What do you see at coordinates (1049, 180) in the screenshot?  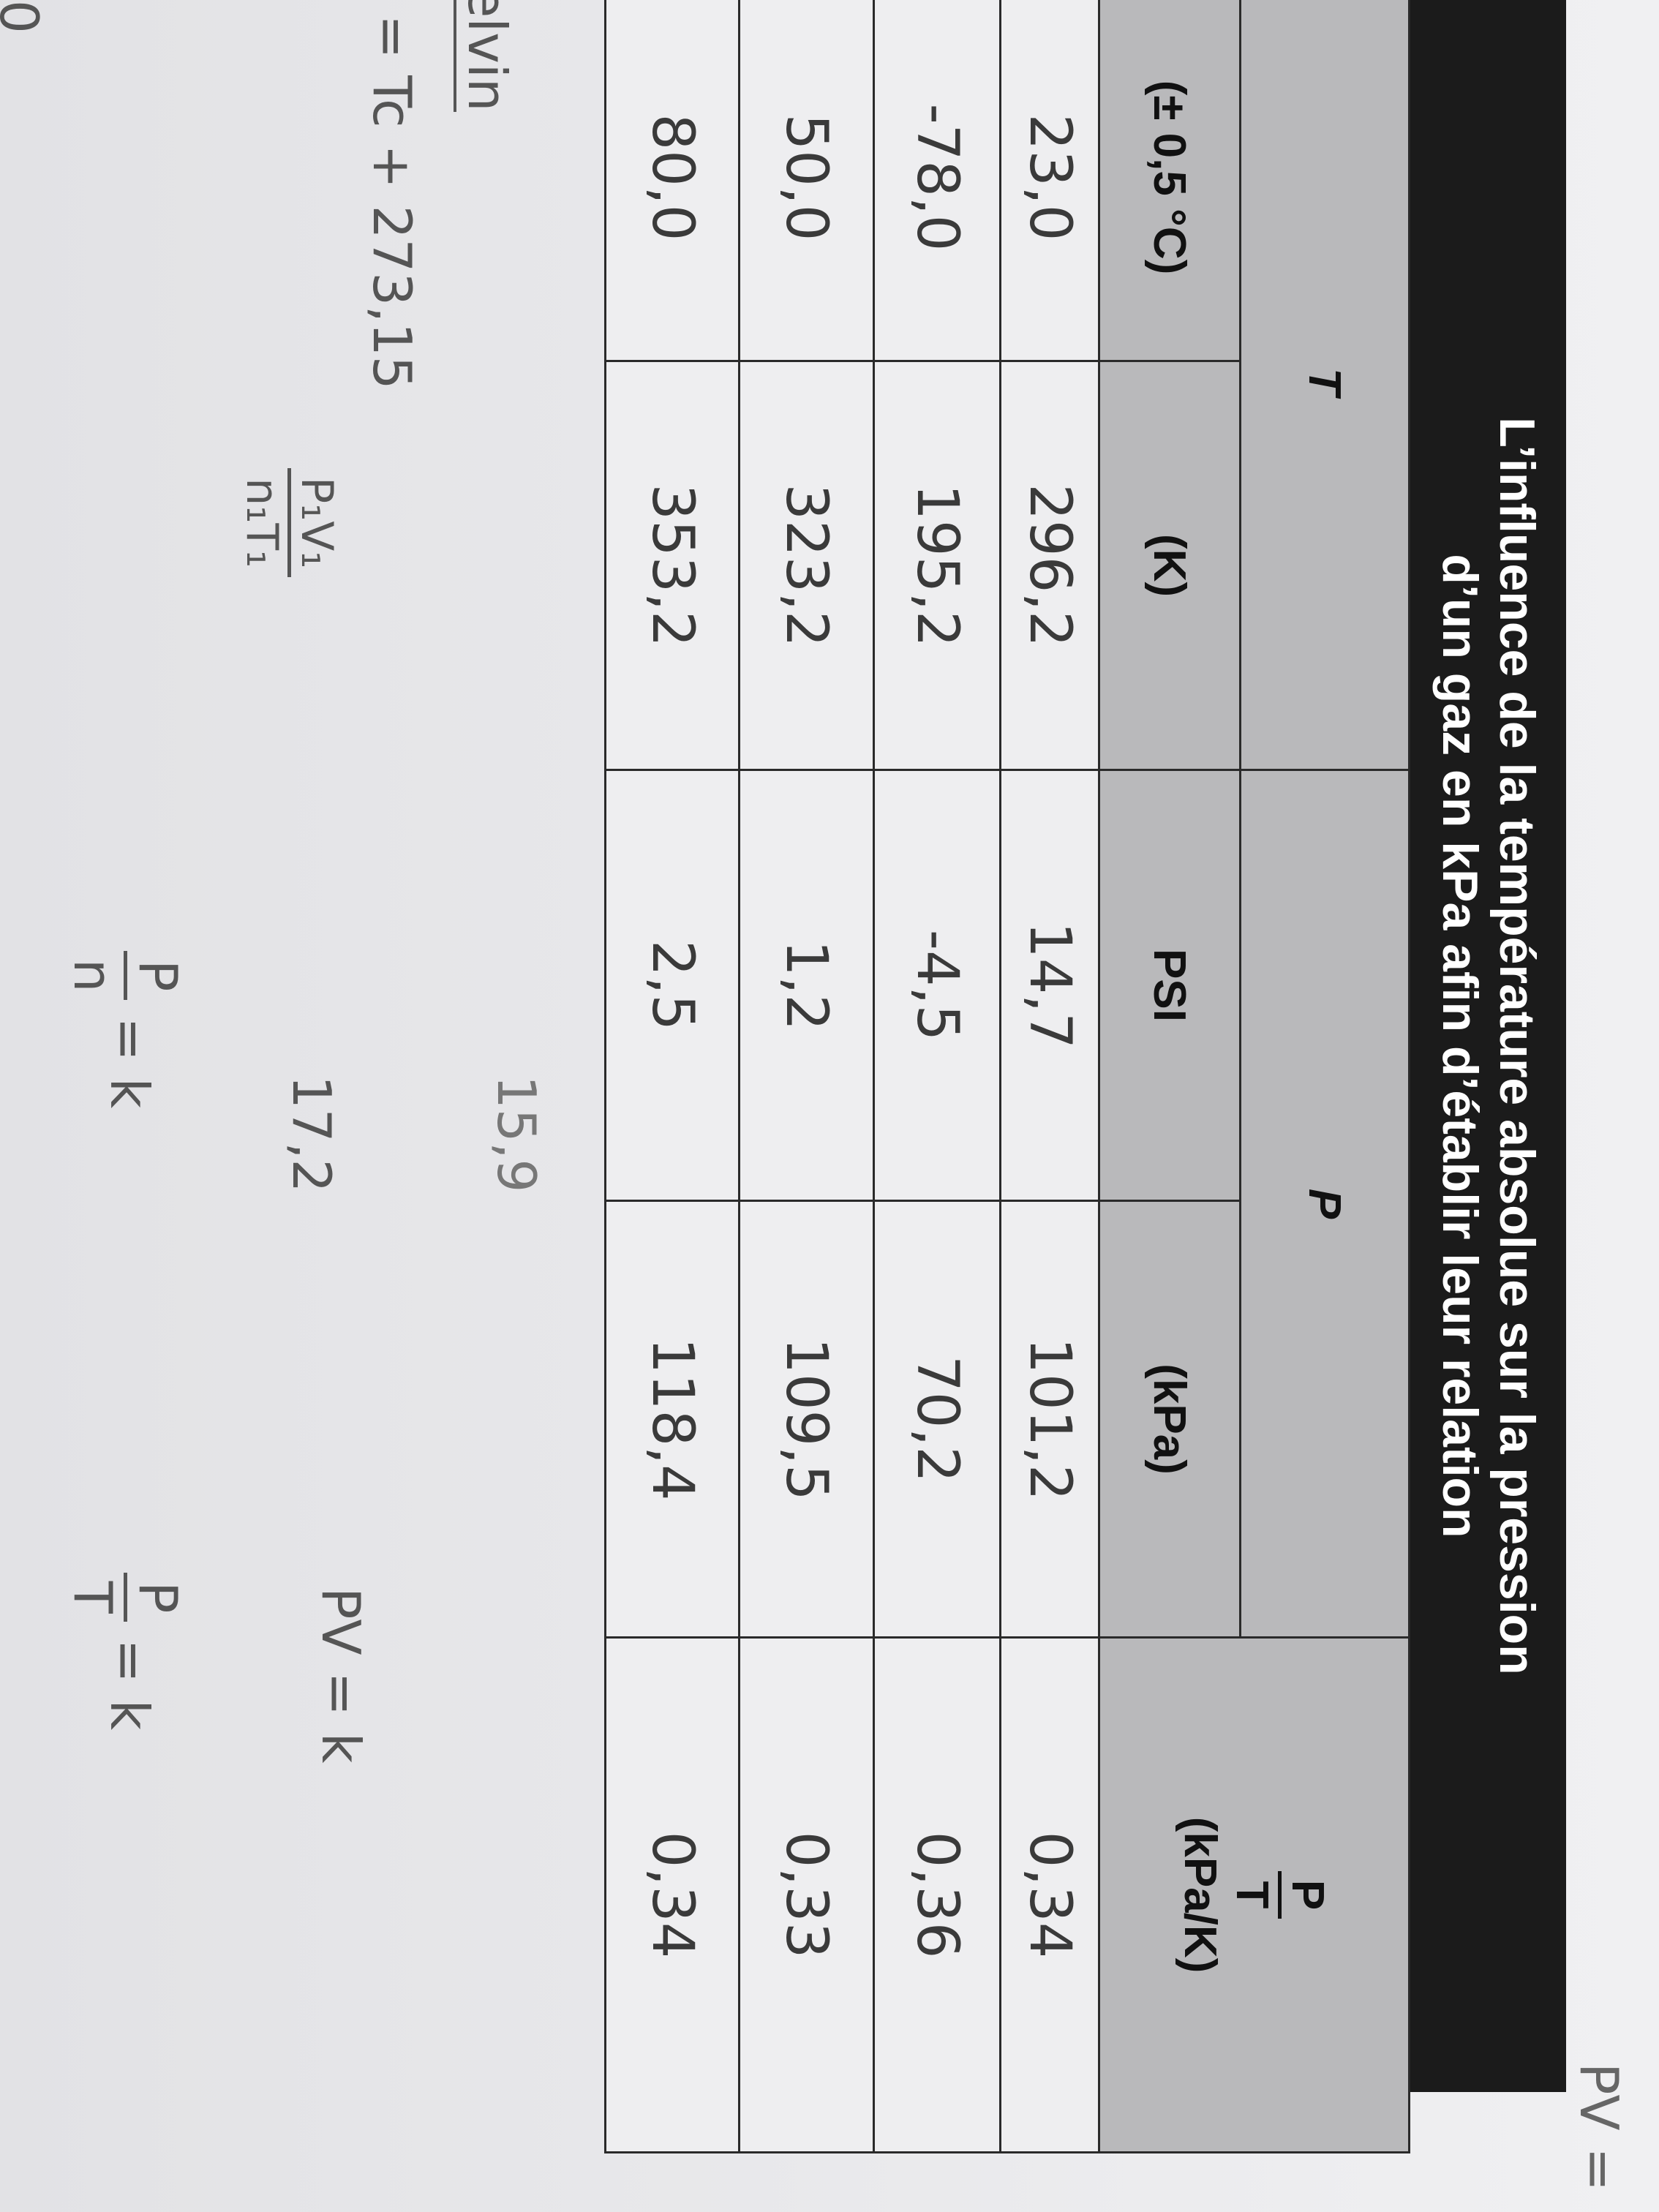 I see `cell: 23,0` at bounding box center [1049, 180].